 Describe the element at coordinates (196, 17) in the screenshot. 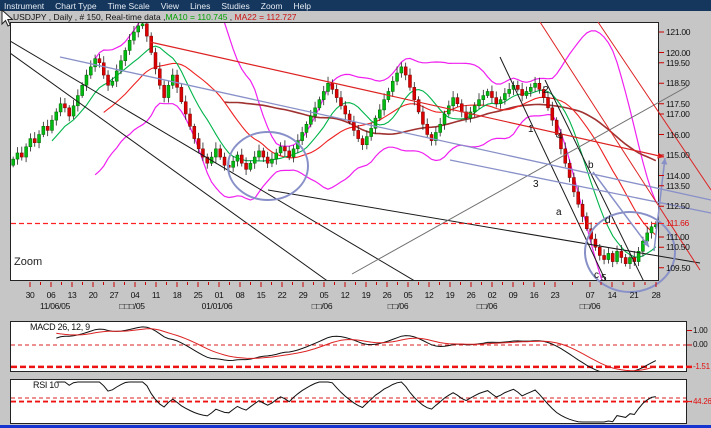

I see `status-ma10-value: MA10 = 110.745` at that location.